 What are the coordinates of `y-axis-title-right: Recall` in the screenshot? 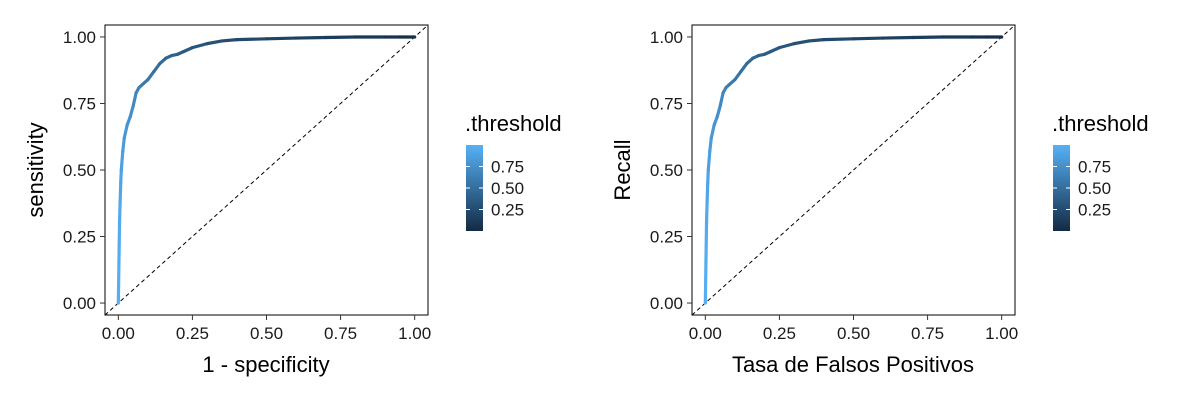 It's located at (622, 169).